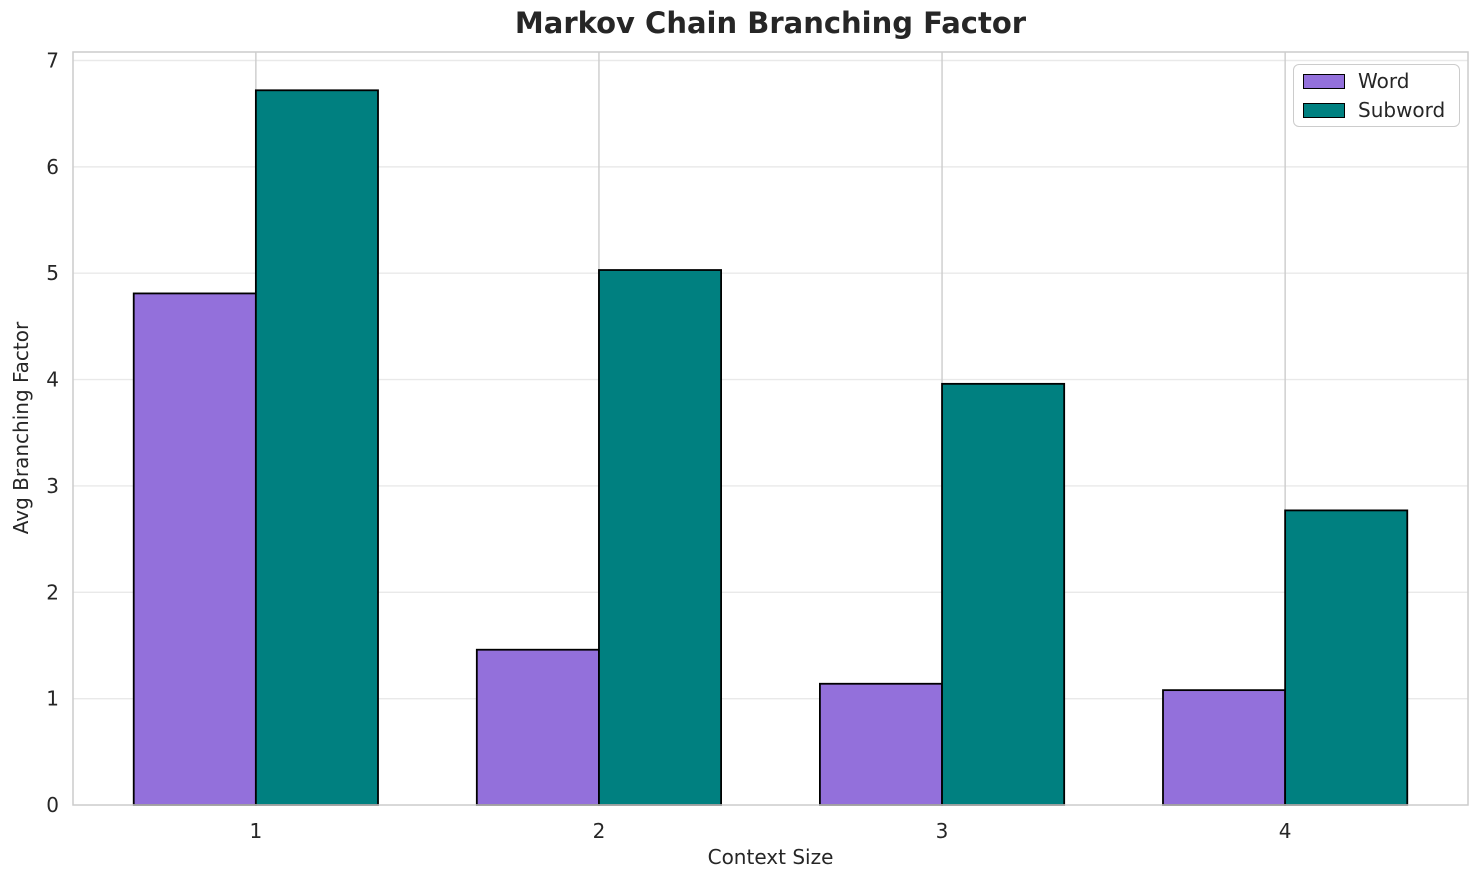 This screenshot has height=885, width=1484. I want to click on x-axis-label: Context Size, so click(770, 857).